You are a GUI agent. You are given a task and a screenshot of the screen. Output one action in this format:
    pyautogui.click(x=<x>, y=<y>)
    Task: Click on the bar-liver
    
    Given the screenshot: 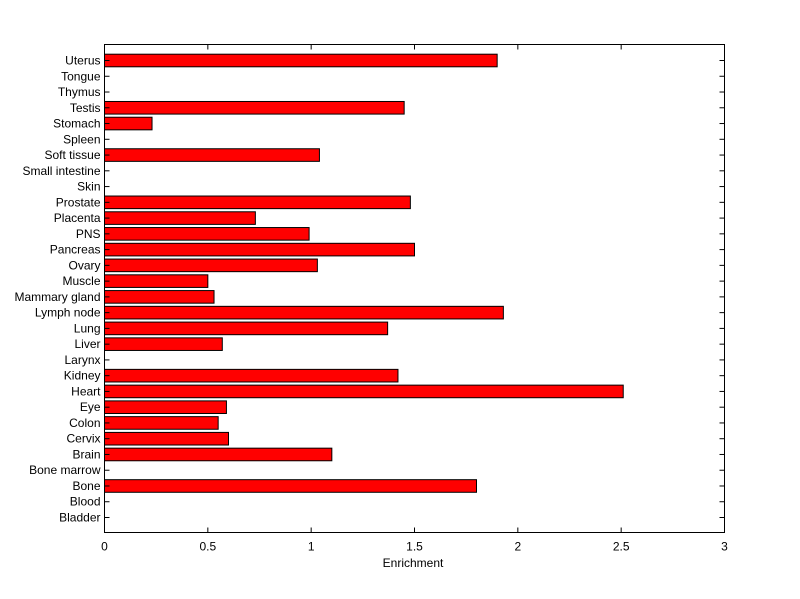 What is the action you would take?
    pyautogui.click(x=163, y=344)
    